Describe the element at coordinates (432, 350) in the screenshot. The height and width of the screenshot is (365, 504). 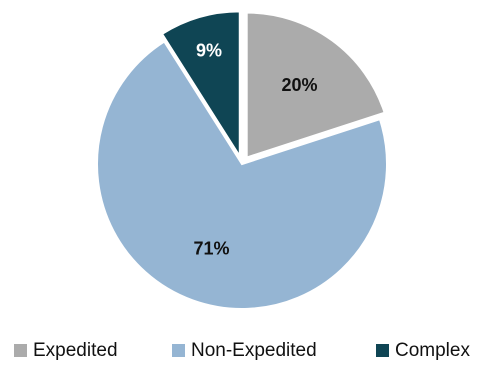
I see `legend-label-complex: Complex` at that location.